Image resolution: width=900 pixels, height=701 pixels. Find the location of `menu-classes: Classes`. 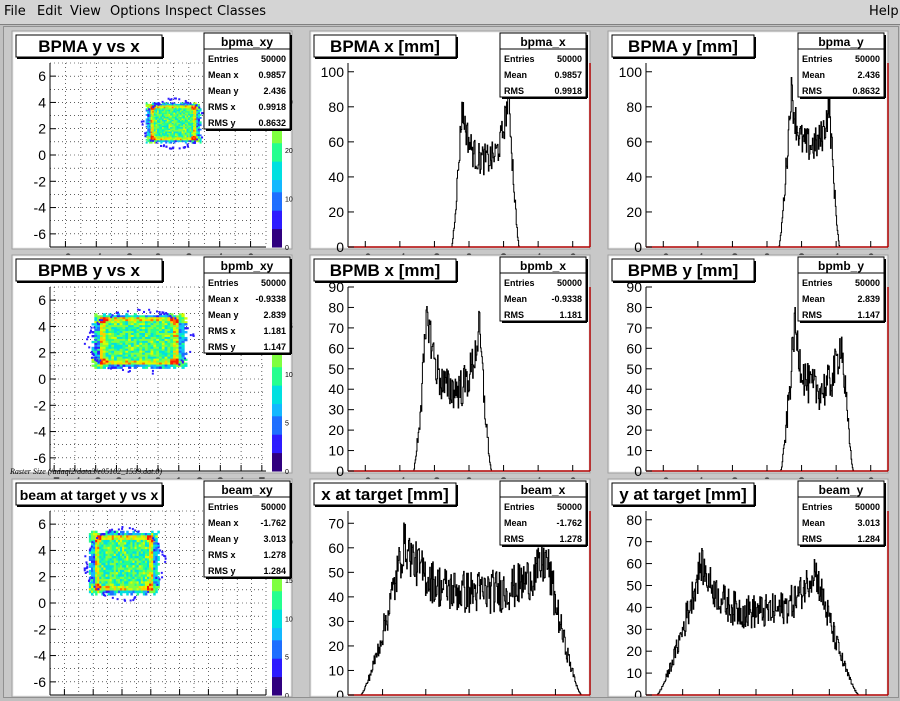

menu-classes: Classes is located at coordinates (241, 11).